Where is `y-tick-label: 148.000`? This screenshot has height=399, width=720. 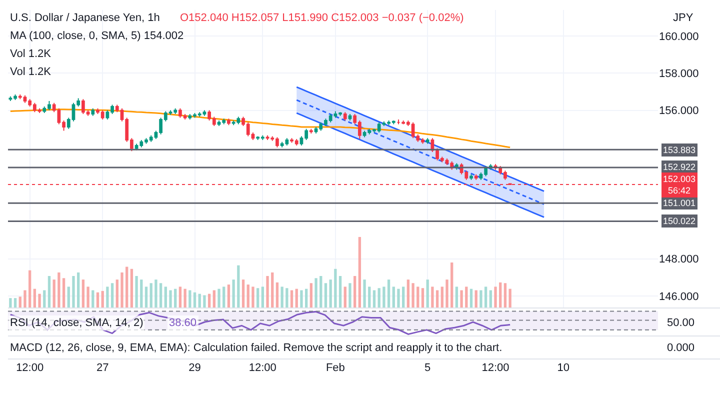 y-tick-label: 148.000 is located at coordinates (679, 260).